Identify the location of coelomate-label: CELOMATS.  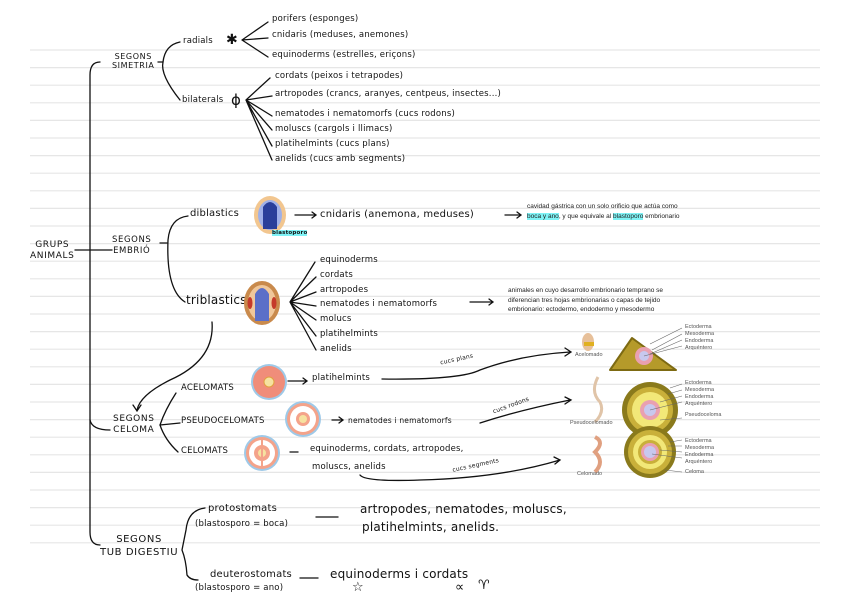
(205, 451).